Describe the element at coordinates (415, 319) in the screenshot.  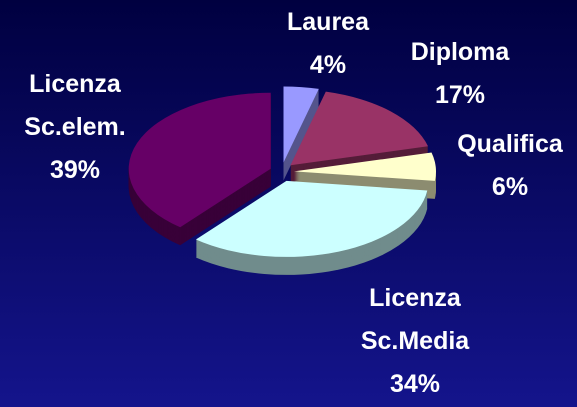
I see `category-label: Licenza Sc.Media` at that location.